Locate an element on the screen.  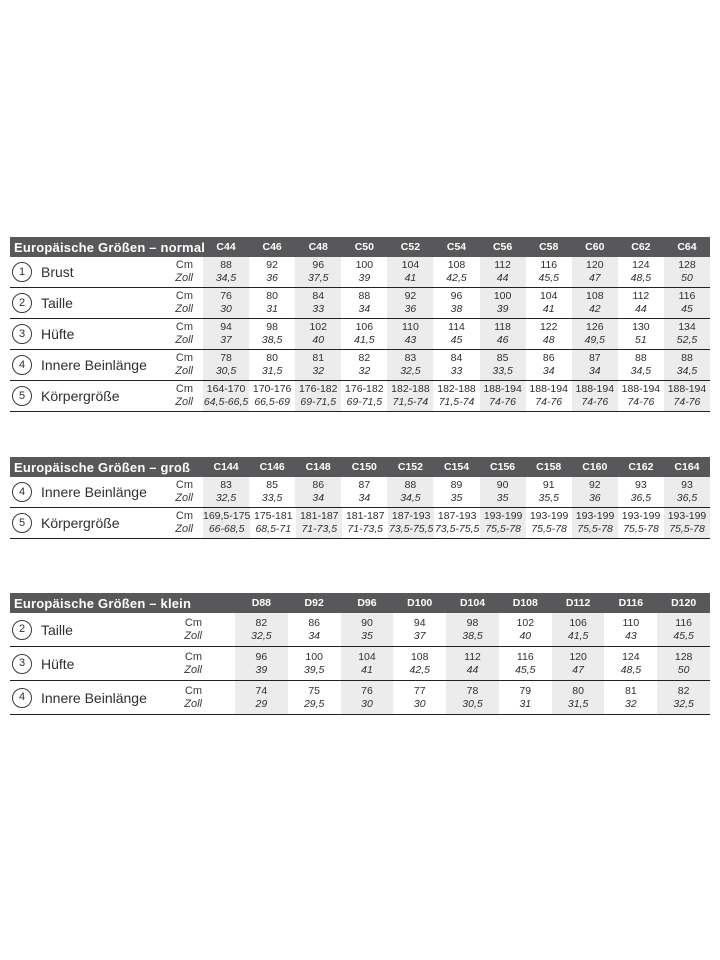
row-label: Körpergröße is located at coordinates (80, 396).